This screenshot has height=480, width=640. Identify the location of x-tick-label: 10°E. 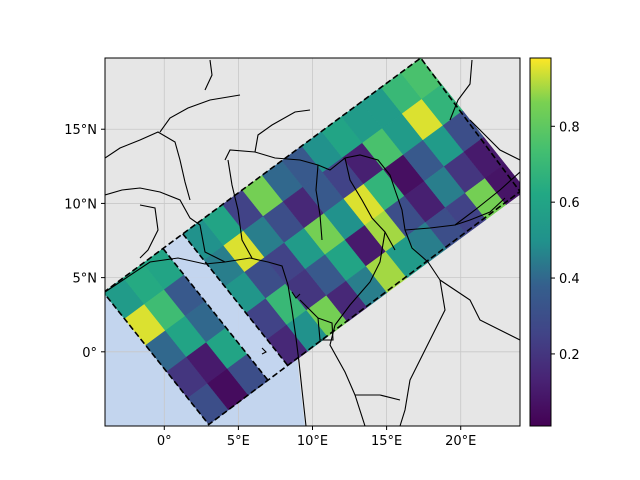
(312, 441).